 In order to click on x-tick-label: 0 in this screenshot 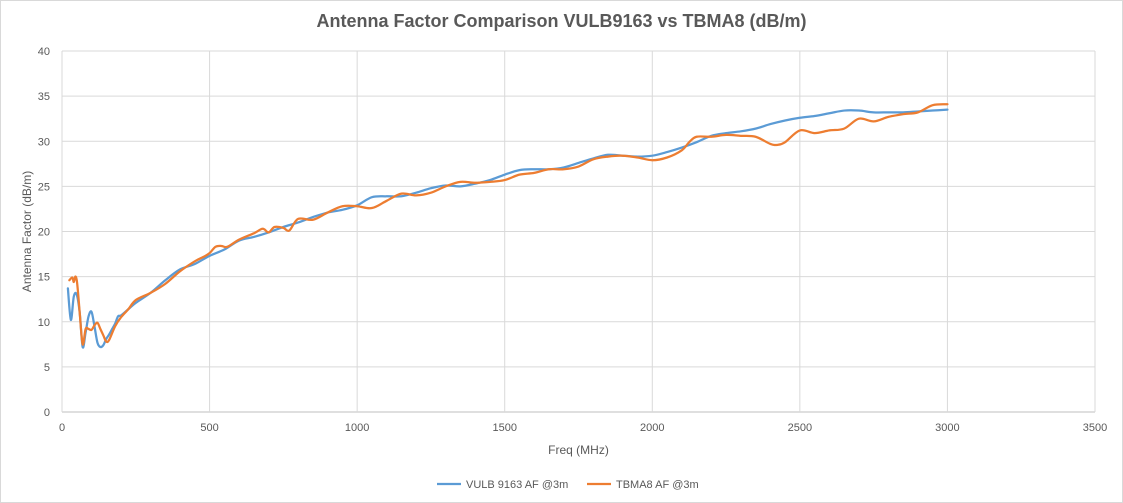, I will do `click(62, 428)`.